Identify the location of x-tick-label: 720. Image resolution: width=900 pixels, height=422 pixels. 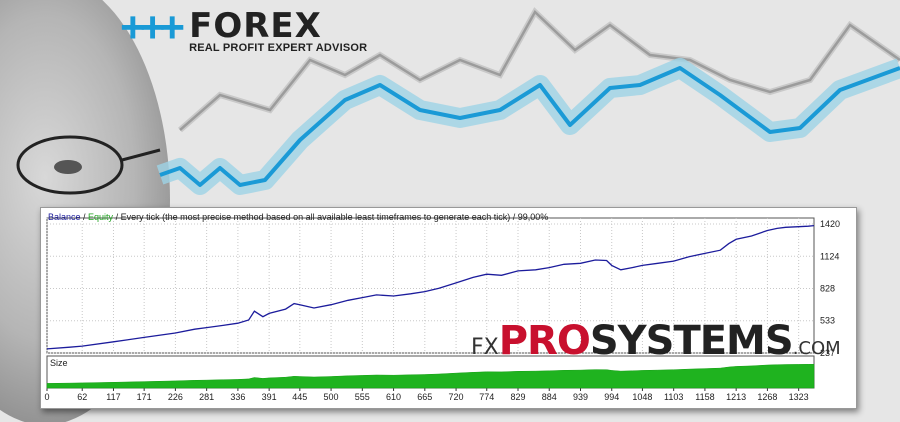
(456, 397).